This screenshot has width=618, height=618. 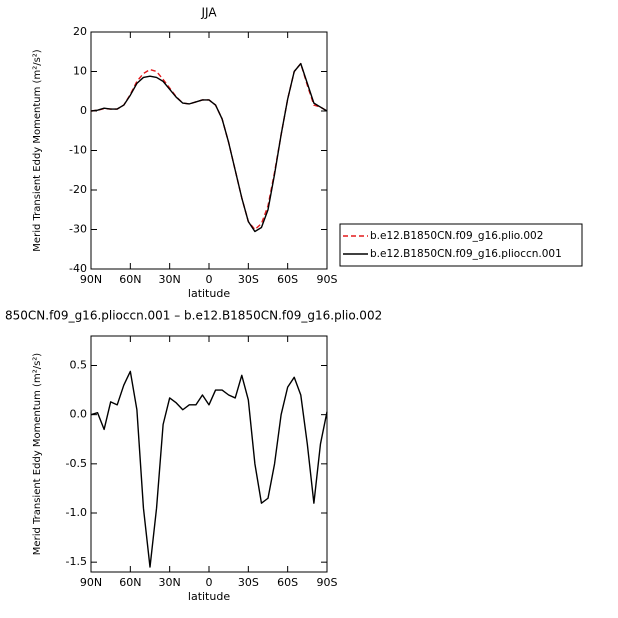 What do you see at coordinates (76, 463) in the screenshot?
I see `y-tick-label: -0.5` at bounding box center [76, 463].